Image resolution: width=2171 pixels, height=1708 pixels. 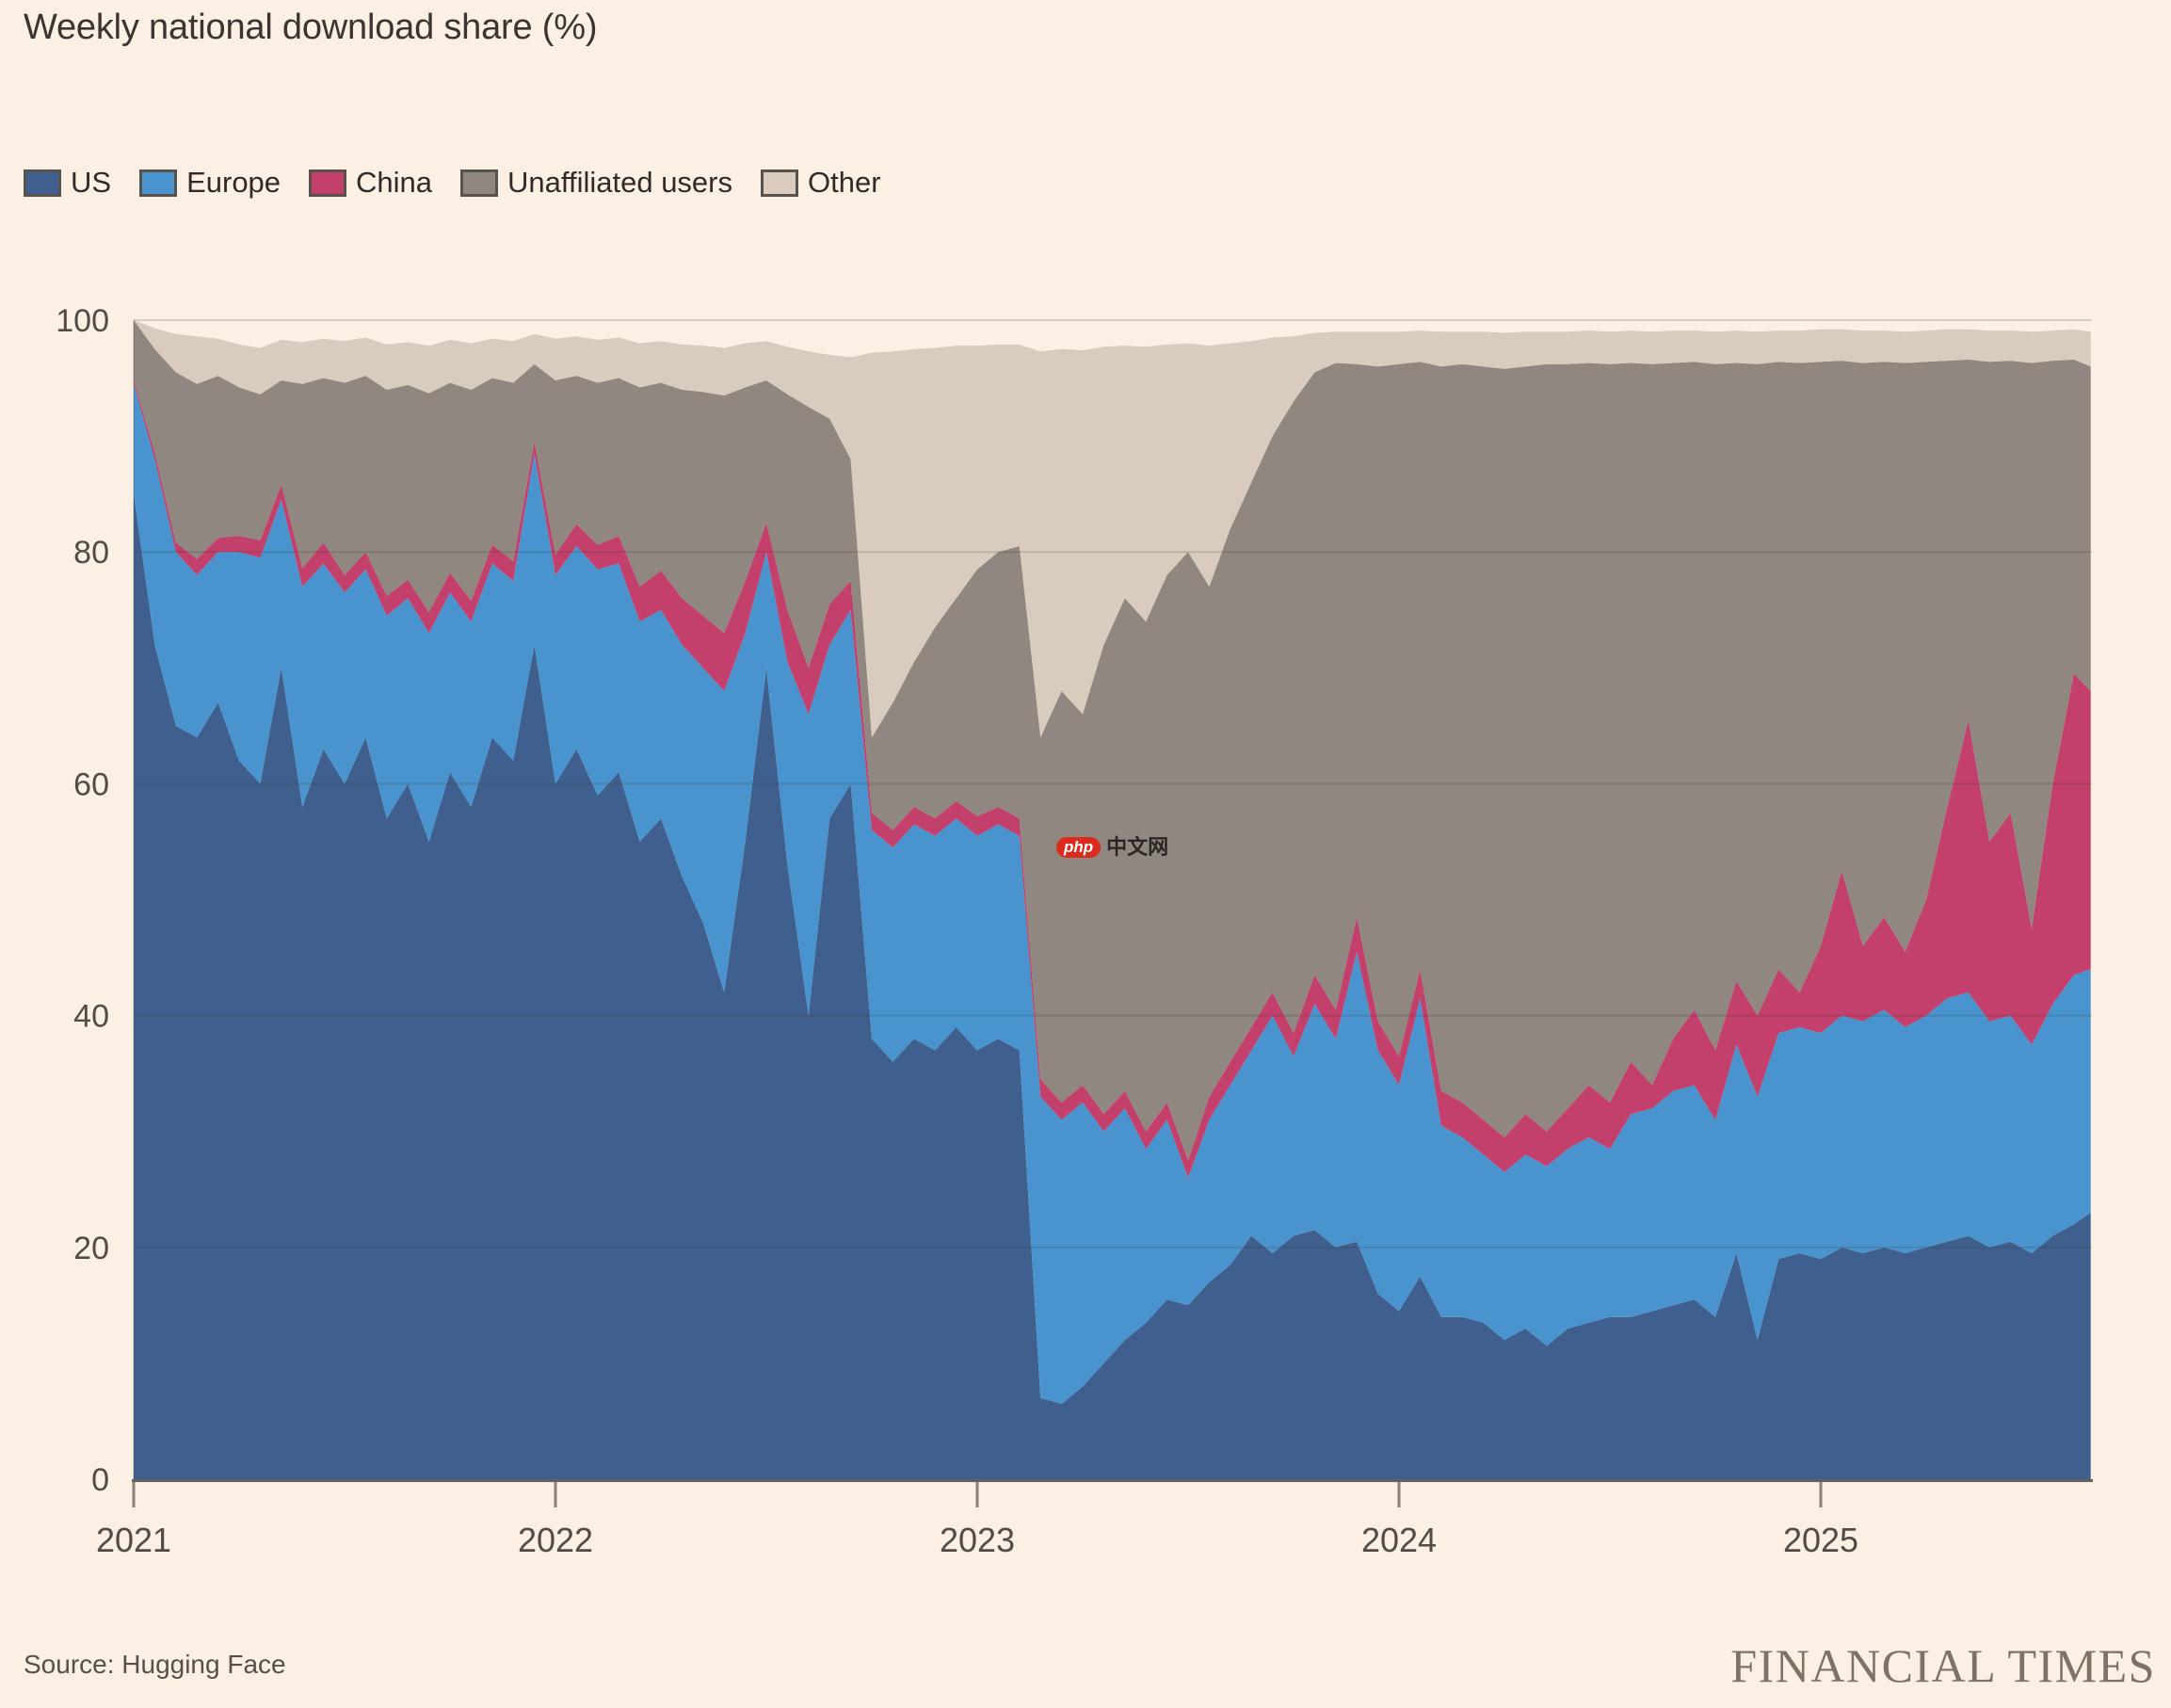 I want to click on source-note: Source: Hugging Face, so click(x=155, y=1664).